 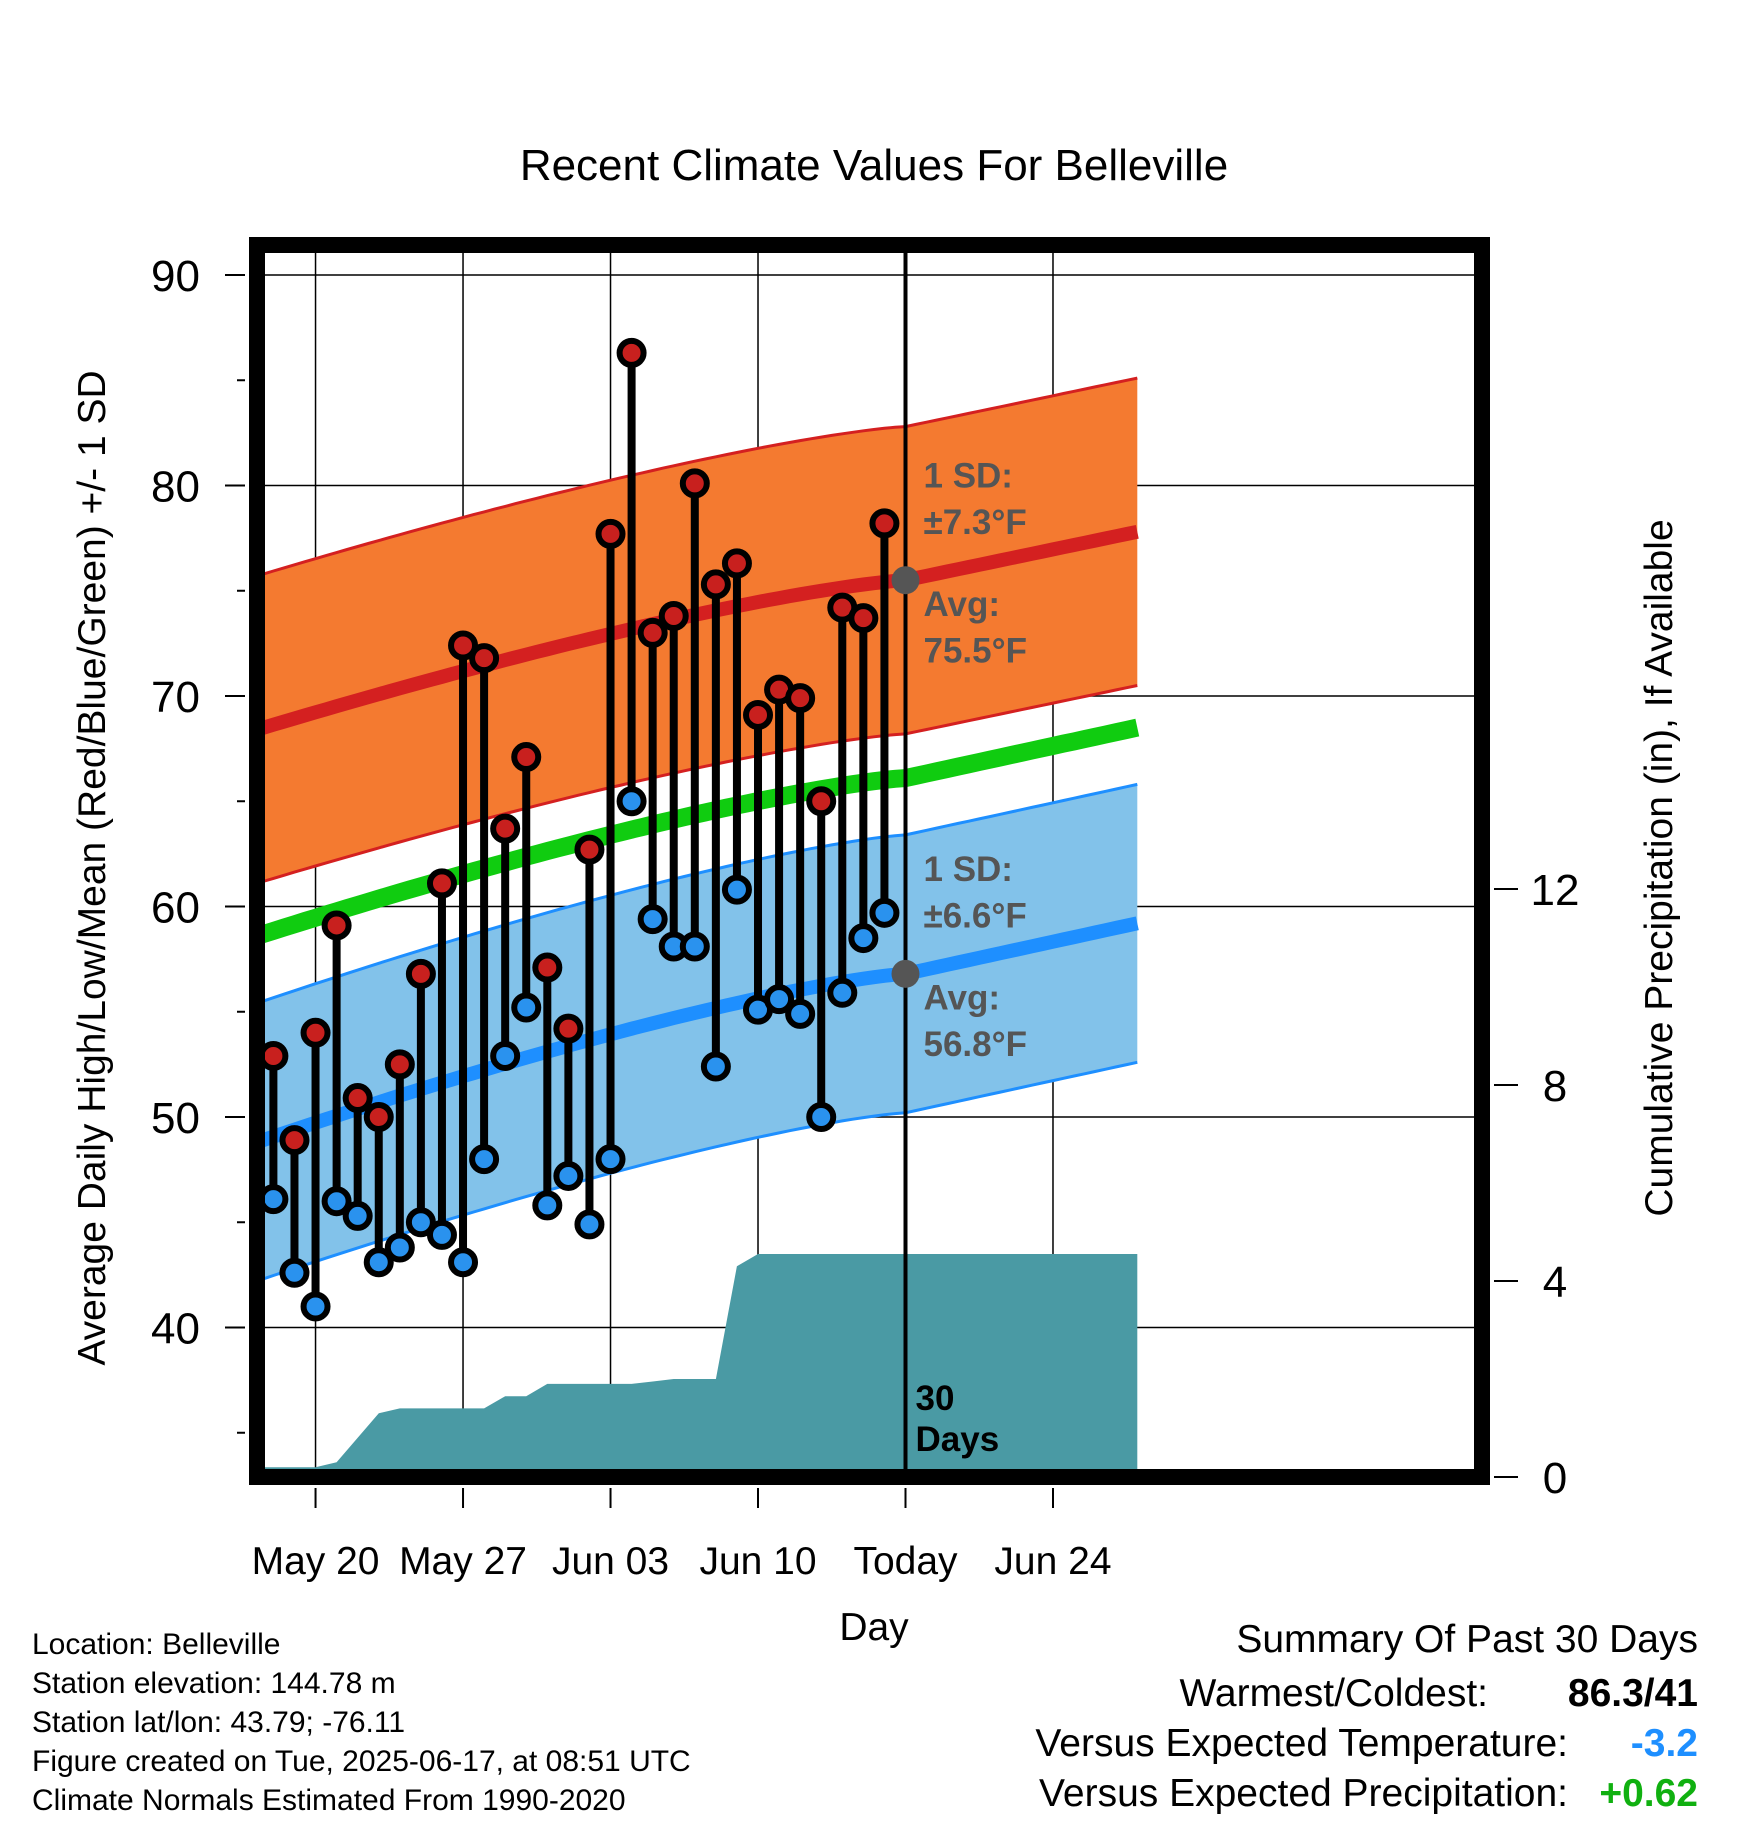 What do you see at coordinates (156, 1644) in the screenshot?
I see `location-text: Location: Belleville` at bounding box center [156, 1644].